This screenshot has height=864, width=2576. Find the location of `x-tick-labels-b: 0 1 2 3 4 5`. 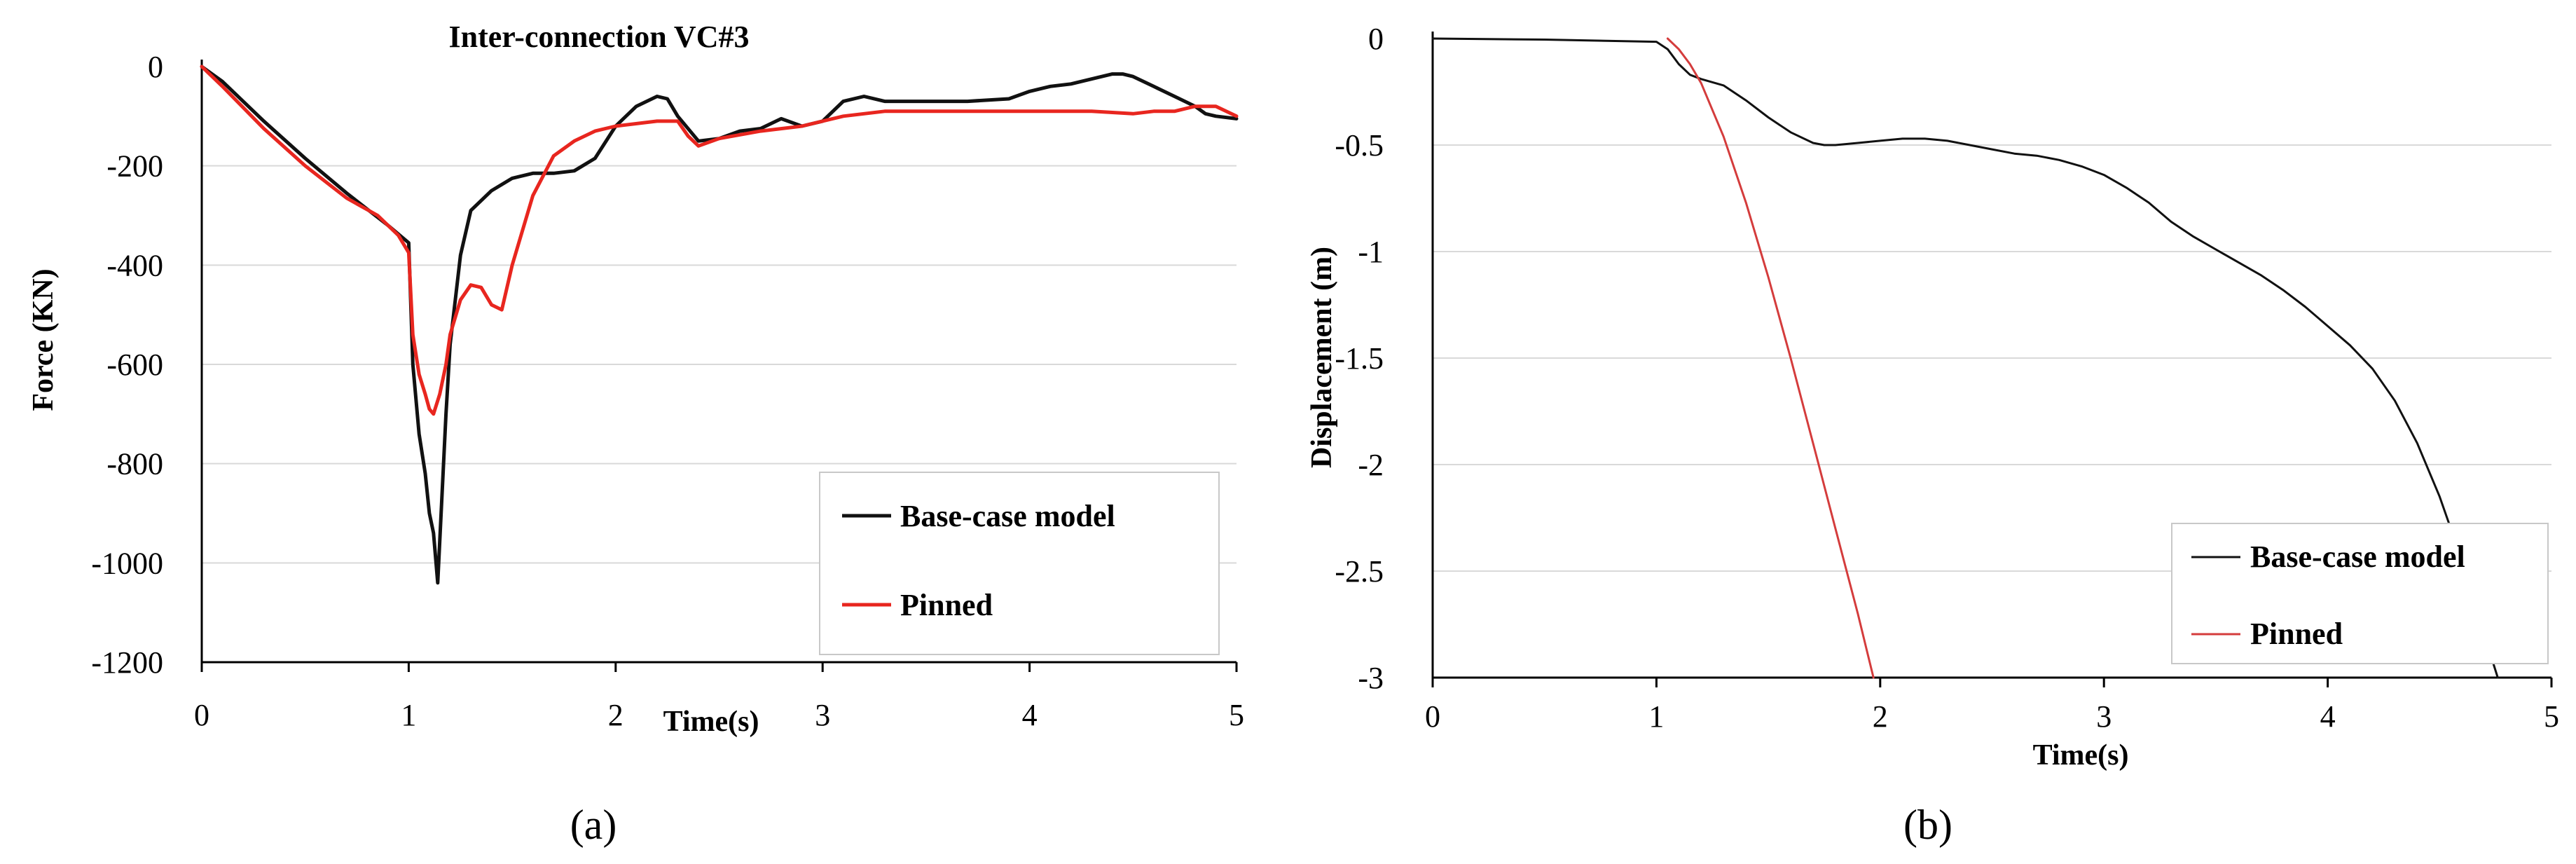

x-tick-labels-b: 0 1 2 3 4 5 is located at coordinates (1992, 716).